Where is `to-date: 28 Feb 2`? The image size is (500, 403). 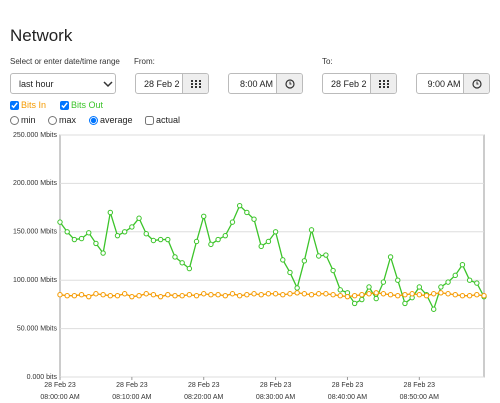 to-date: 28 Feb 2 is located at coordinates (359, 83).